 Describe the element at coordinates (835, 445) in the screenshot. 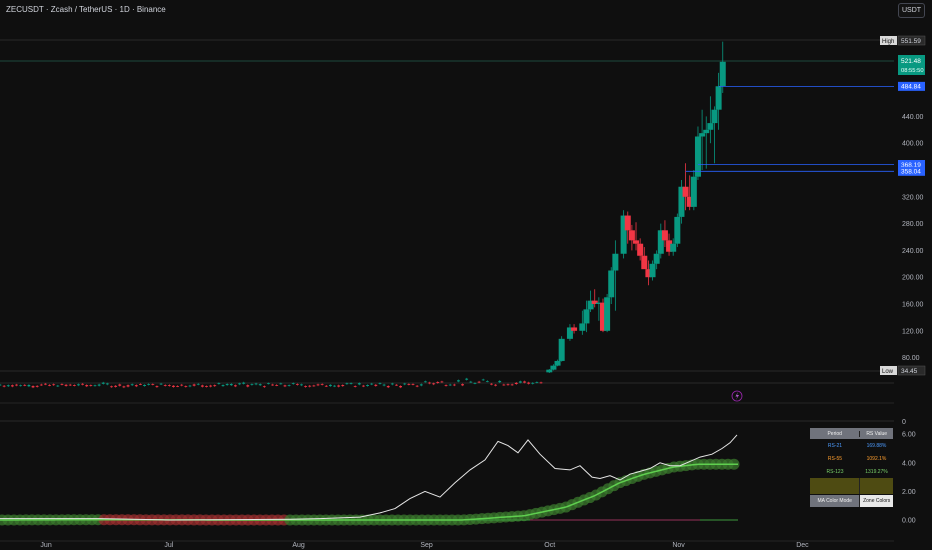

I see `stats-period: RS-21` at that location.